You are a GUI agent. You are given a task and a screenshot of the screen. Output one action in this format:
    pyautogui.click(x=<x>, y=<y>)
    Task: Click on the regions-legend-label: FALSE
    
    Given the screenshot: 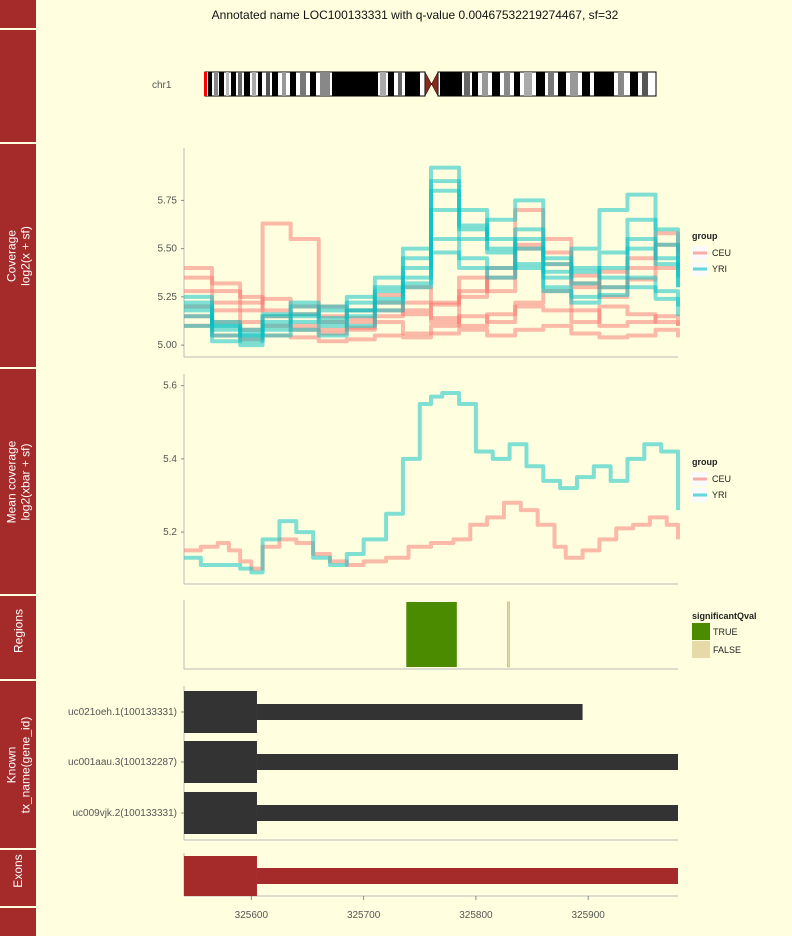 What is the action you would take?
    pyautogui.click(x=727, y=650)
    